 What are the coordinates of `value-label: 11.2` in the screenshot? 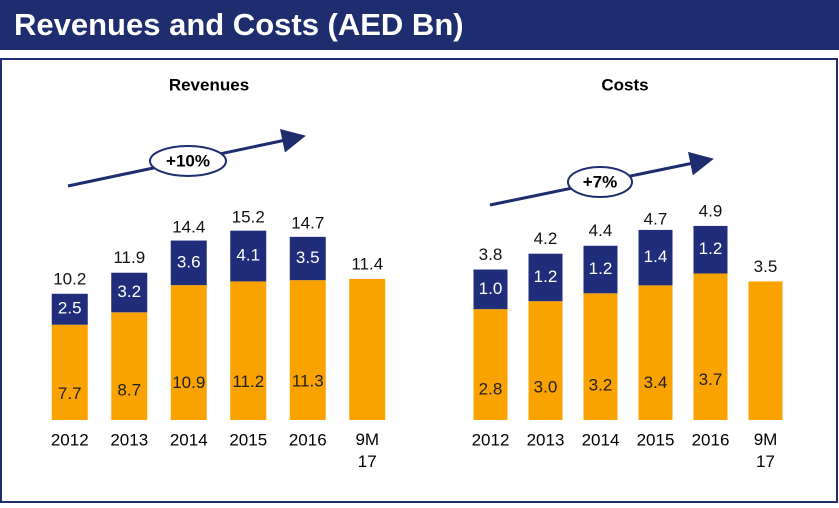 It's located at (248, 381).